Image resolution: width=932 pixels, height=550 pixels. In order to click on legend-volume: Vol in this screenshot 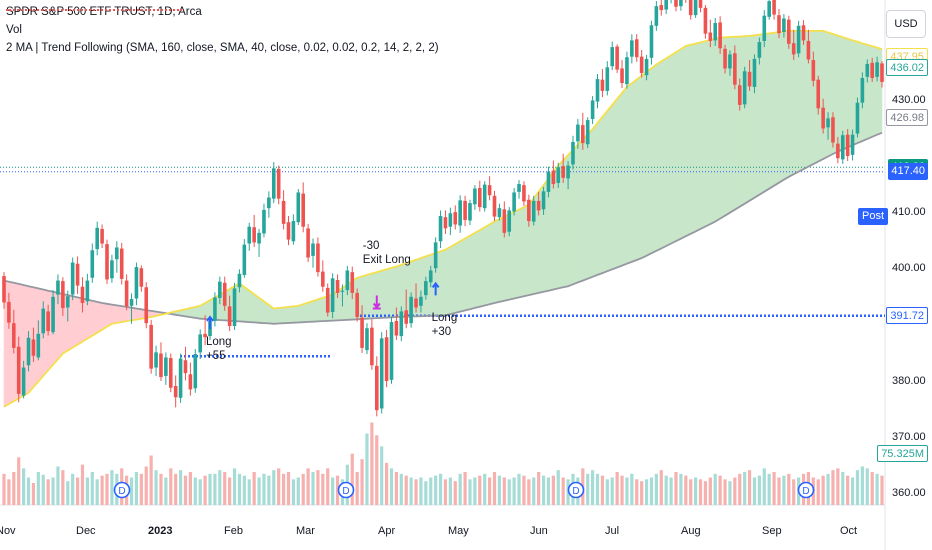, I will do `click(14, 30)`.